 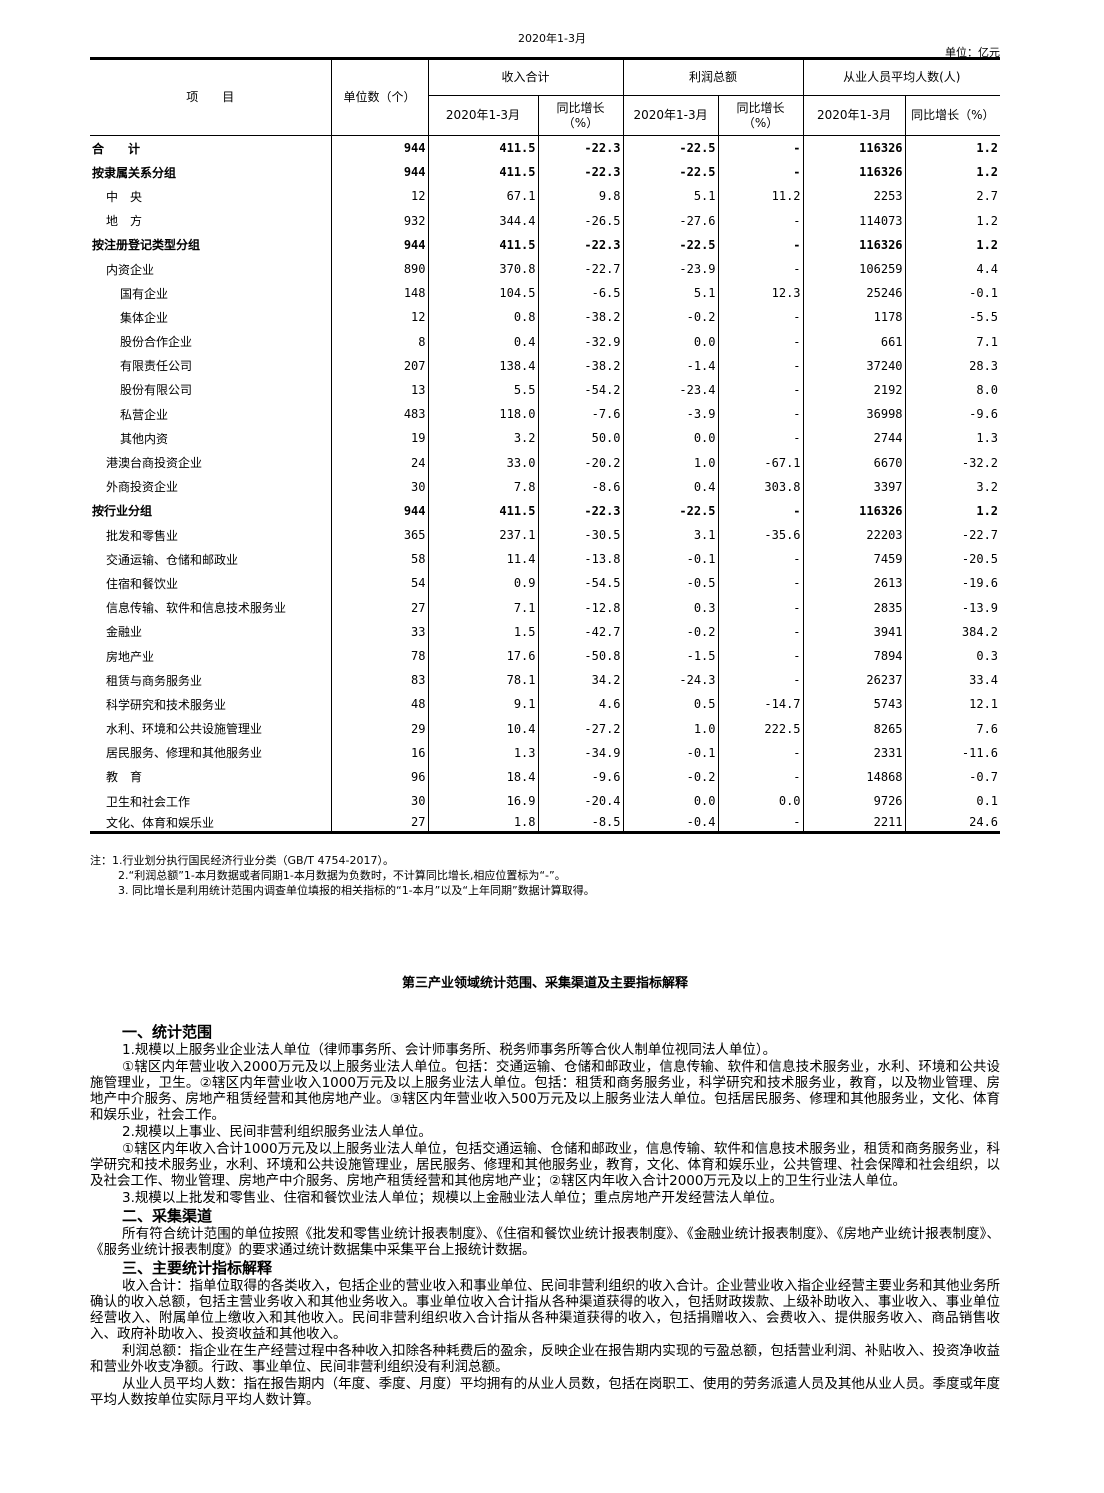 I want to click on row-label: 内资企业, so click(x=130, y=269).